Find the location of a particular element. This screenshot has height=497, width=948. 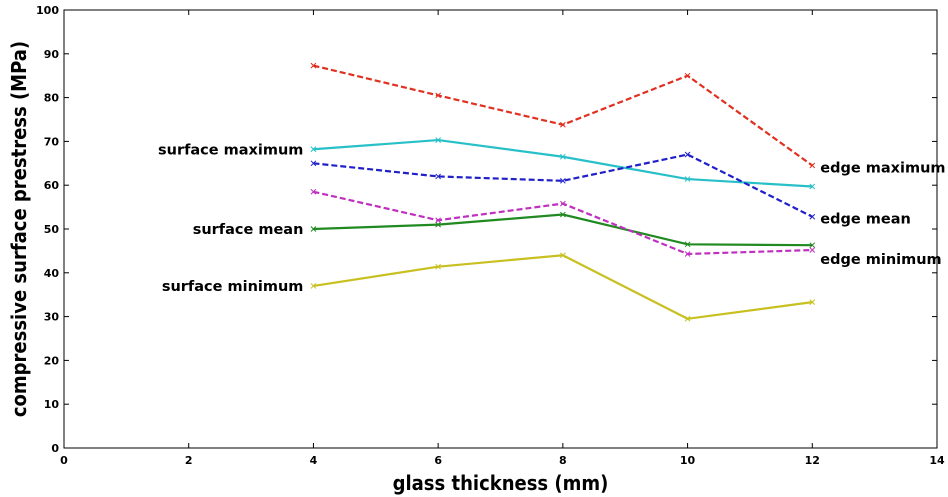

y-tick-label: 80 is located at coordinates (52, 98).